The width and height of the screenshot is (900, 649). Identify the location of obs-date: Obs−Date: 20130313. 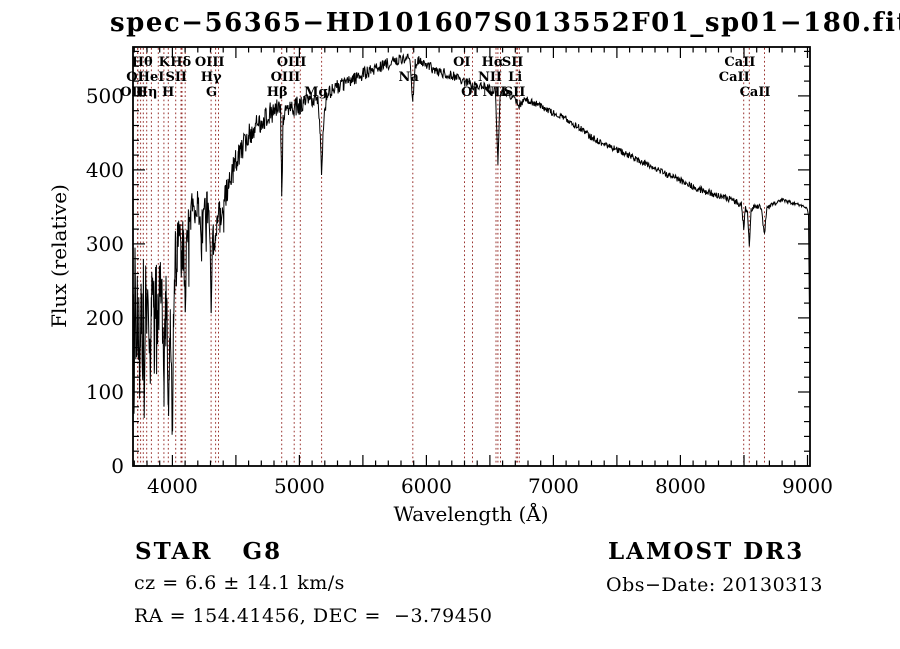
(714, 585).